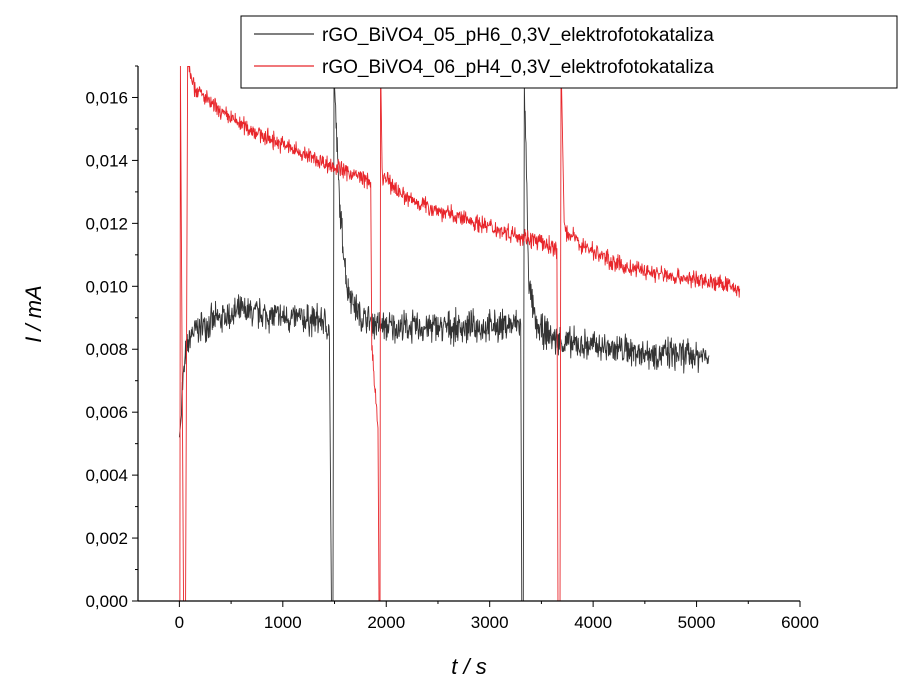 The width and height of the screenshot is (898, 680). I want to click on legend-box, so click(569, 52).